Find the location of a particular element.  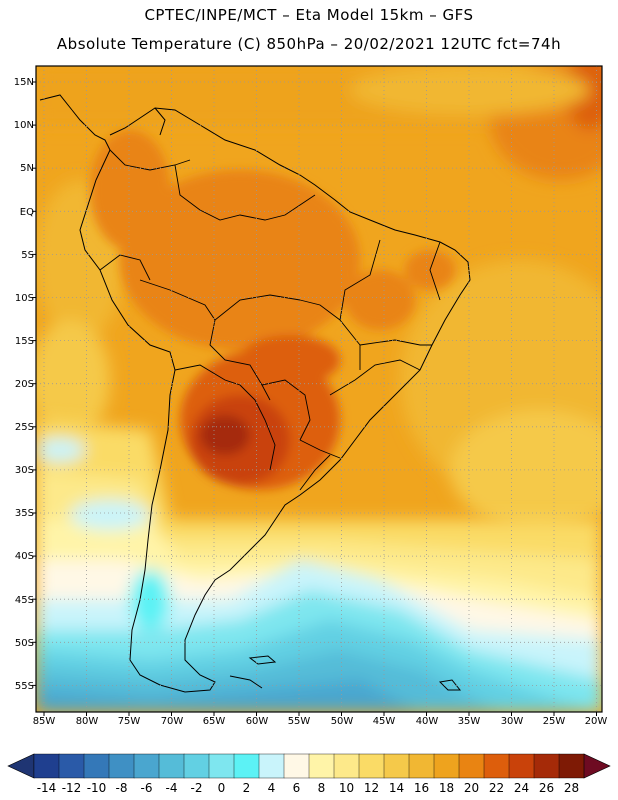

lat-label: 25S is located at coordinates (24, 427).